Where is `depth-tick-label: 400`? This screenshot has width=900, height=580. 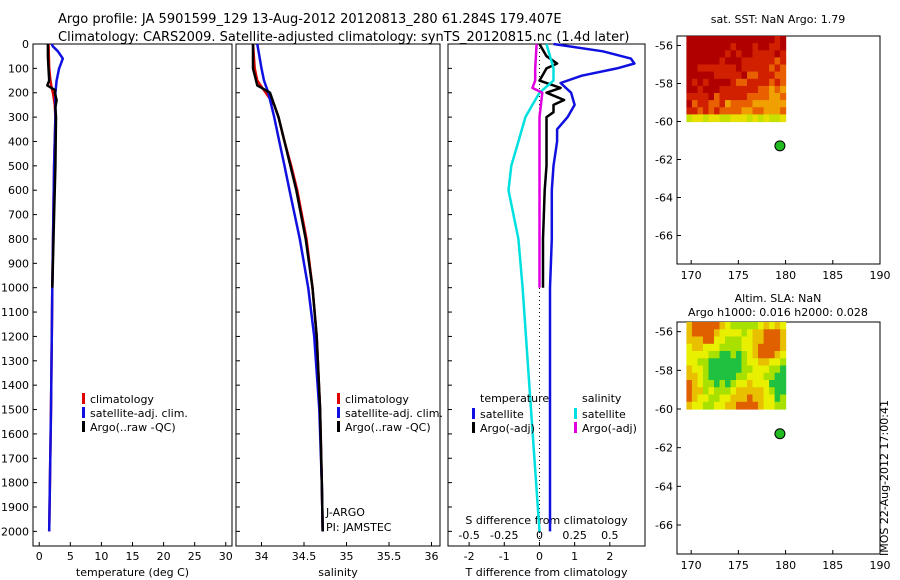
depth-tick-label: 400 is located at coordinates (18, 141).